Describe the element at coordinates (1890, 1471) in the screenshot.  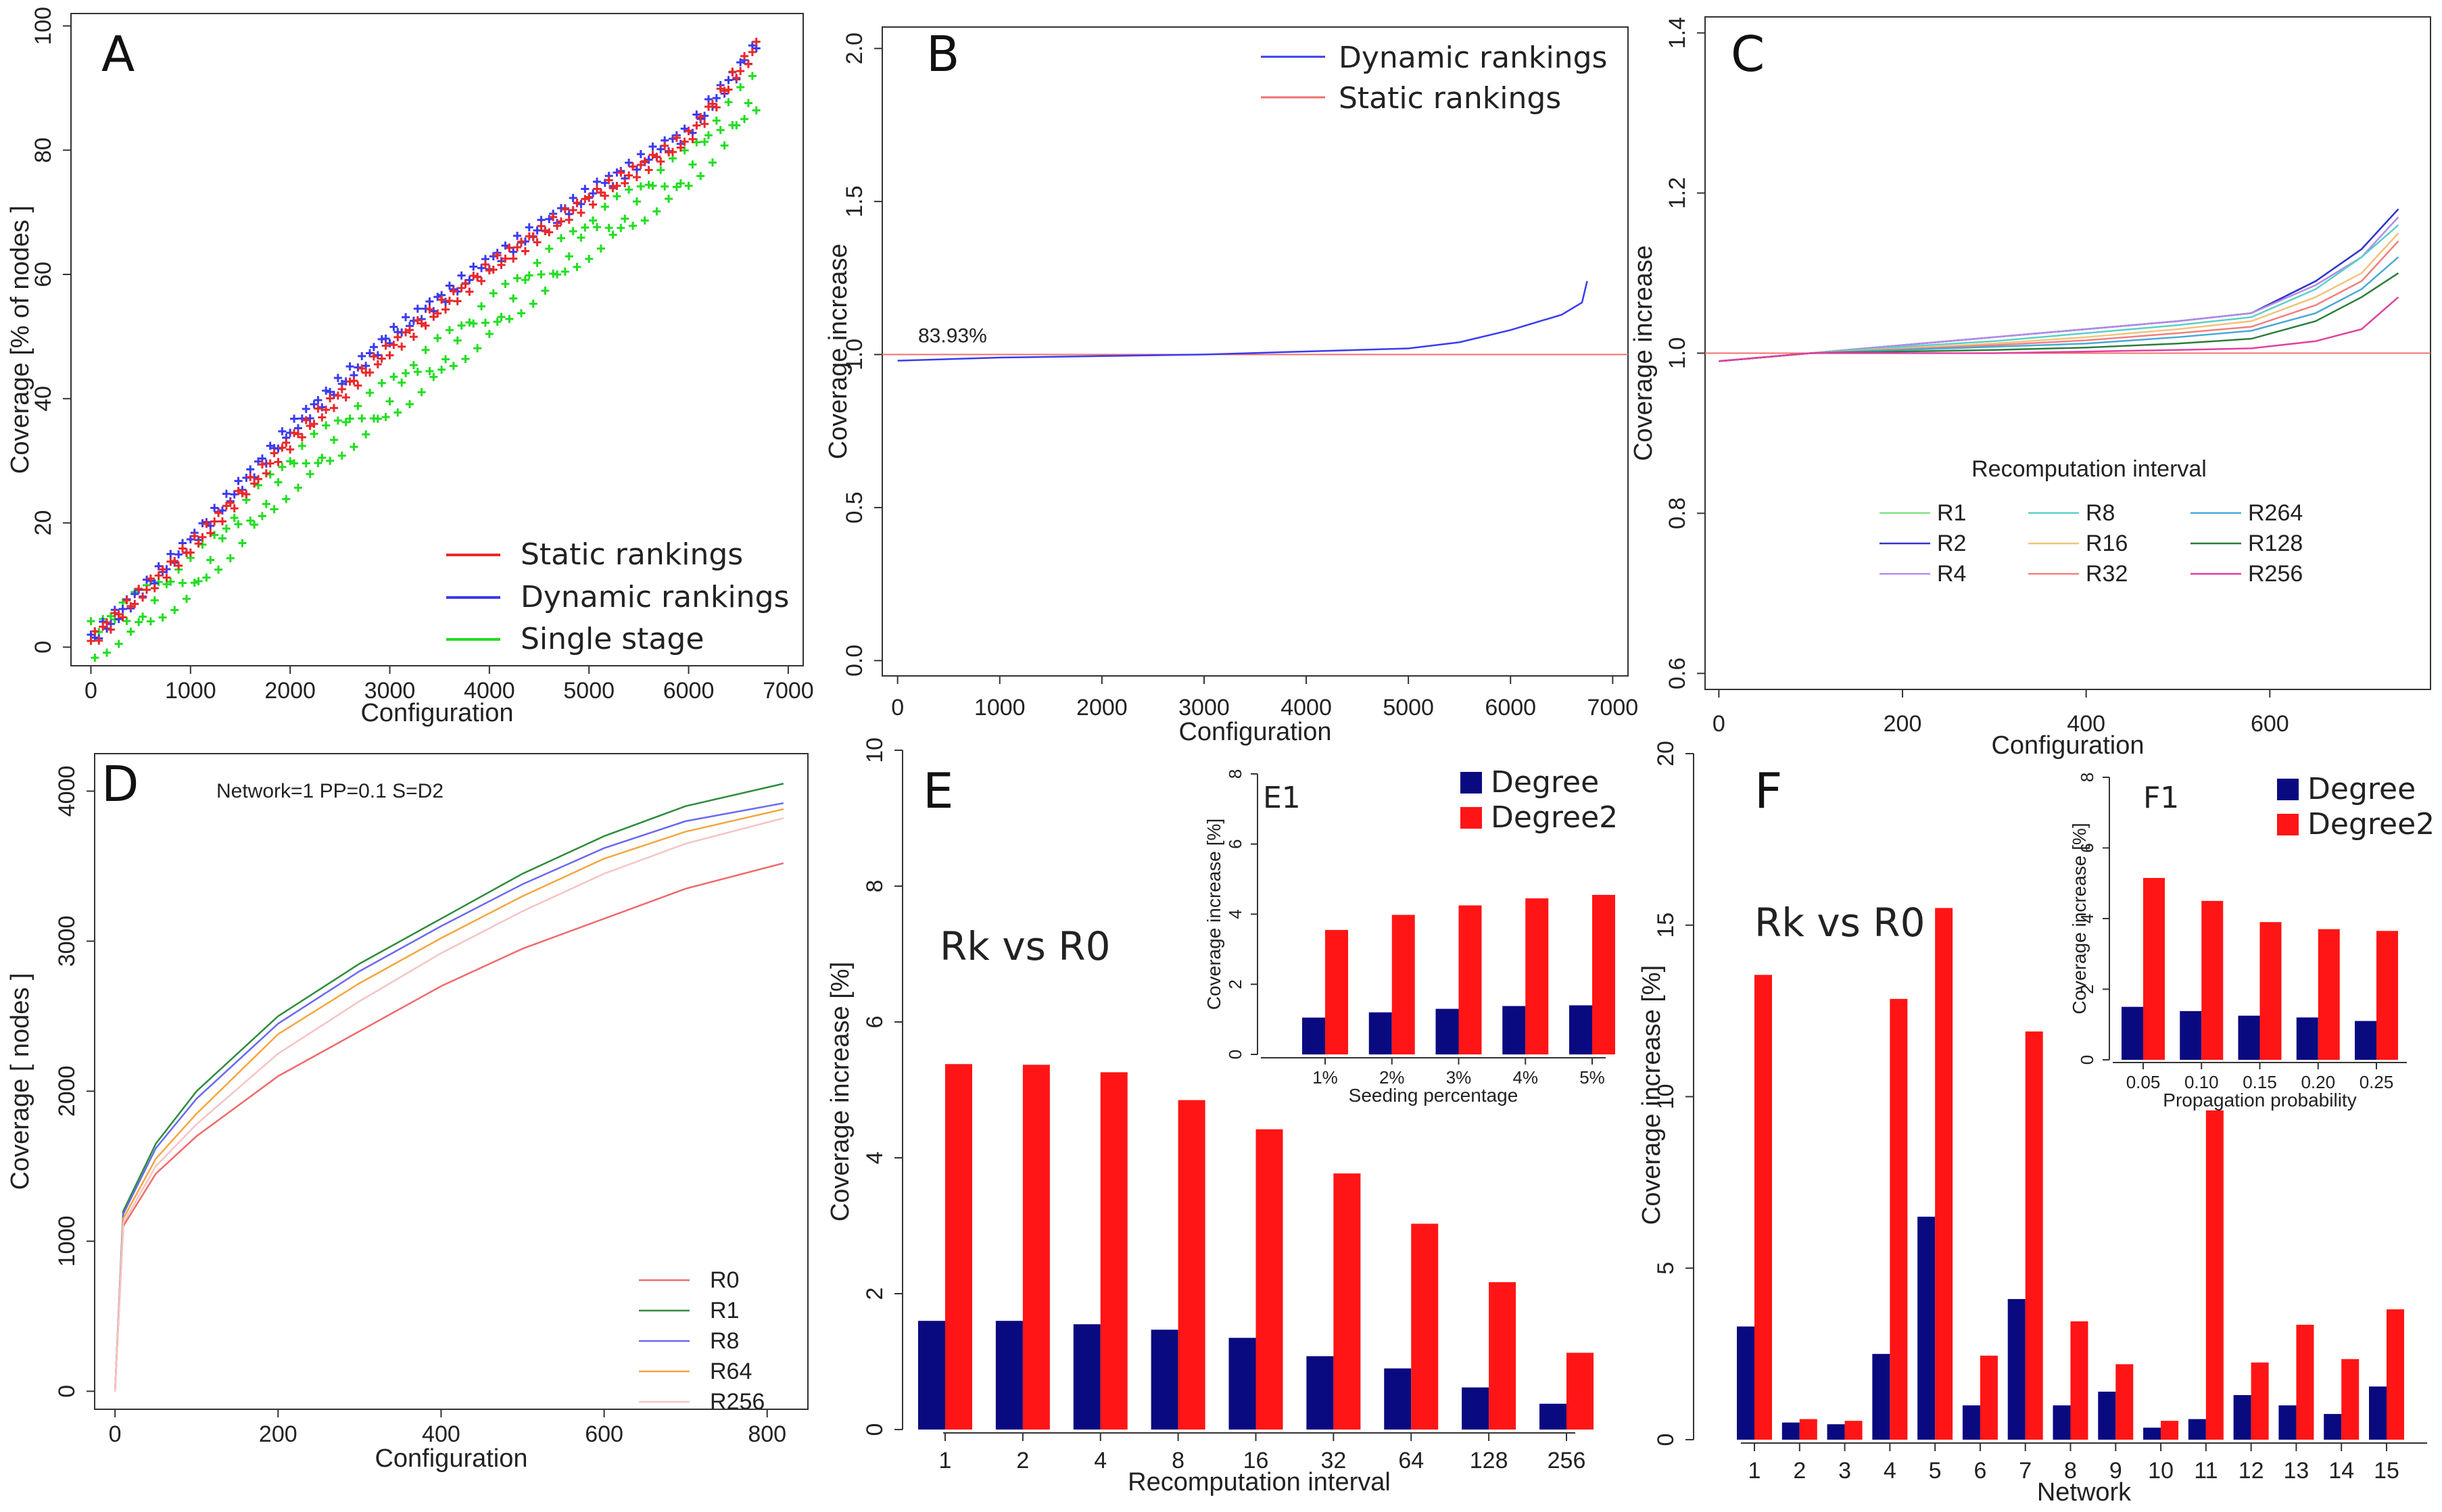
I see `panel-f-xtick-label: 4` at that location.